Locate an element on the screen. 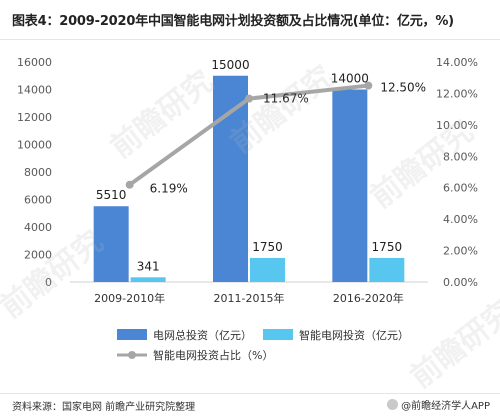 The image size is (500, 420). x-category-label: 2009-2010年 is located at coordinates (129, 298).